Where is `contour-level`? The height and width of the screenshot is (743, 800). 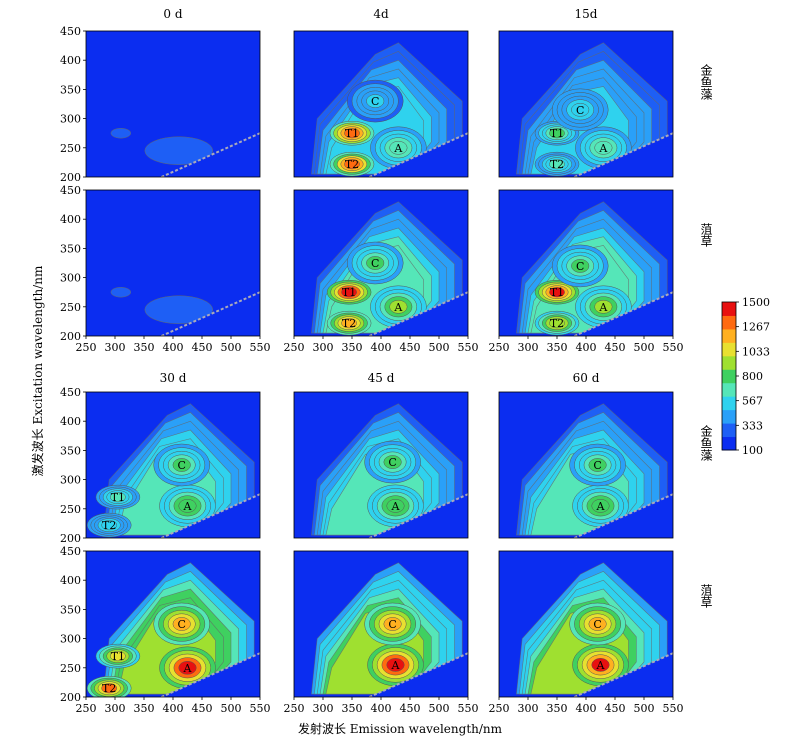
contour-level is located at coordinates (121, 133).